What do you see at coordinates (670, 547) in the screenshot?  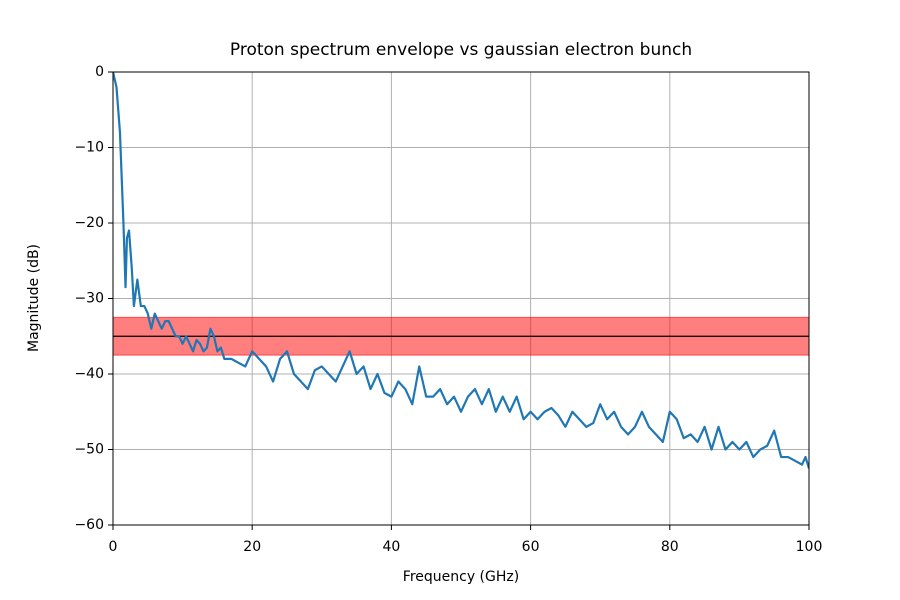 I see `x-tick-label: 80` at bounding box center [670, 547].